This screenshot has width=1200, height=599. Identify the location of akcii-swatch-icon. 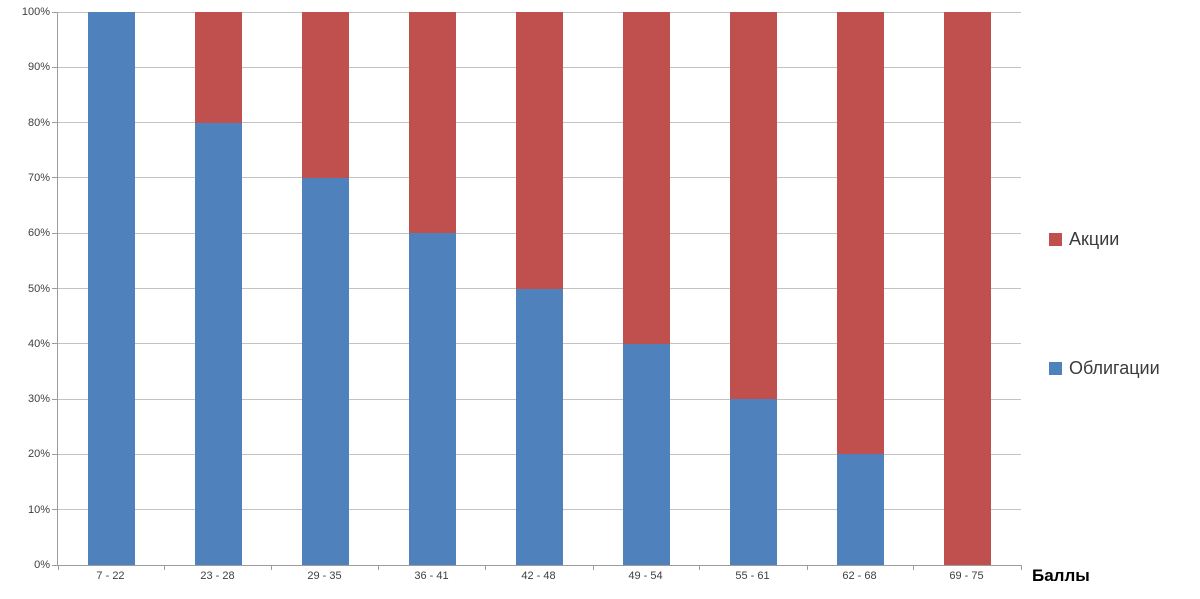
(1055, 239).